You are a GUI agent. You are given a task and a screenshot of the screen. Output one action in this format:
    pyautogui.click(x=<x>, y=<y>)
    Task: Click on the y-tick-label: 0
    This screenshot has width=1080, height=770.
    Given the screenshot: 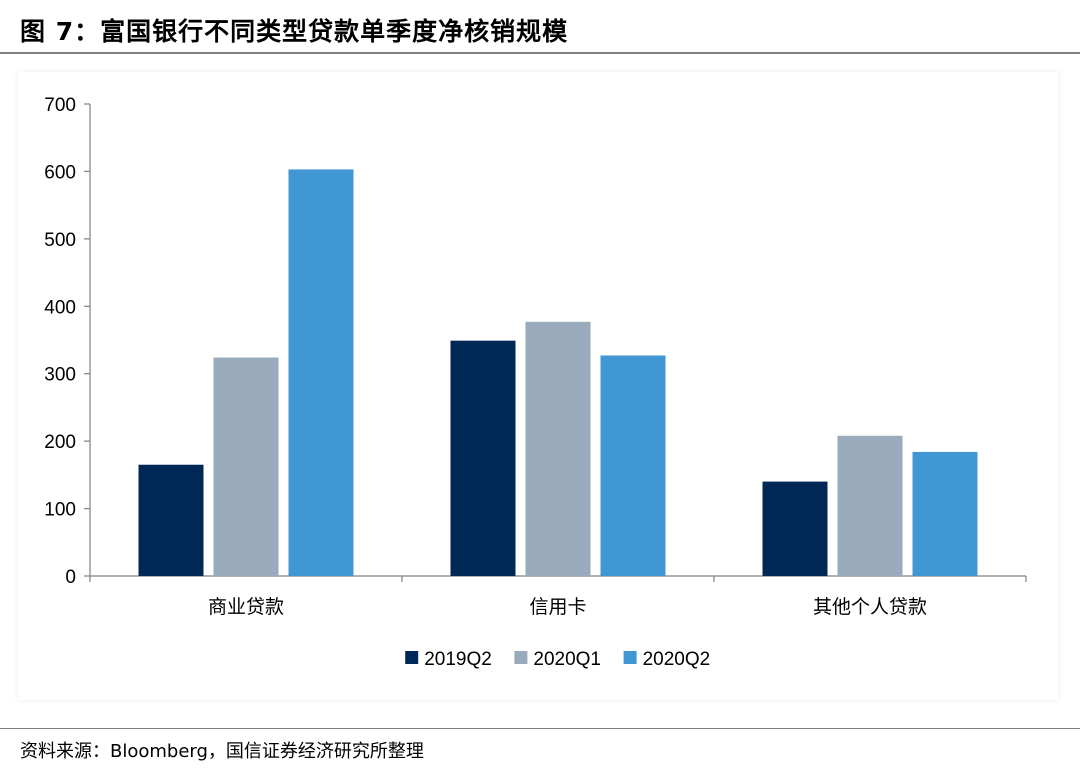 What is the action you would take?
    pyautogui.click(x=70, y=577)
    